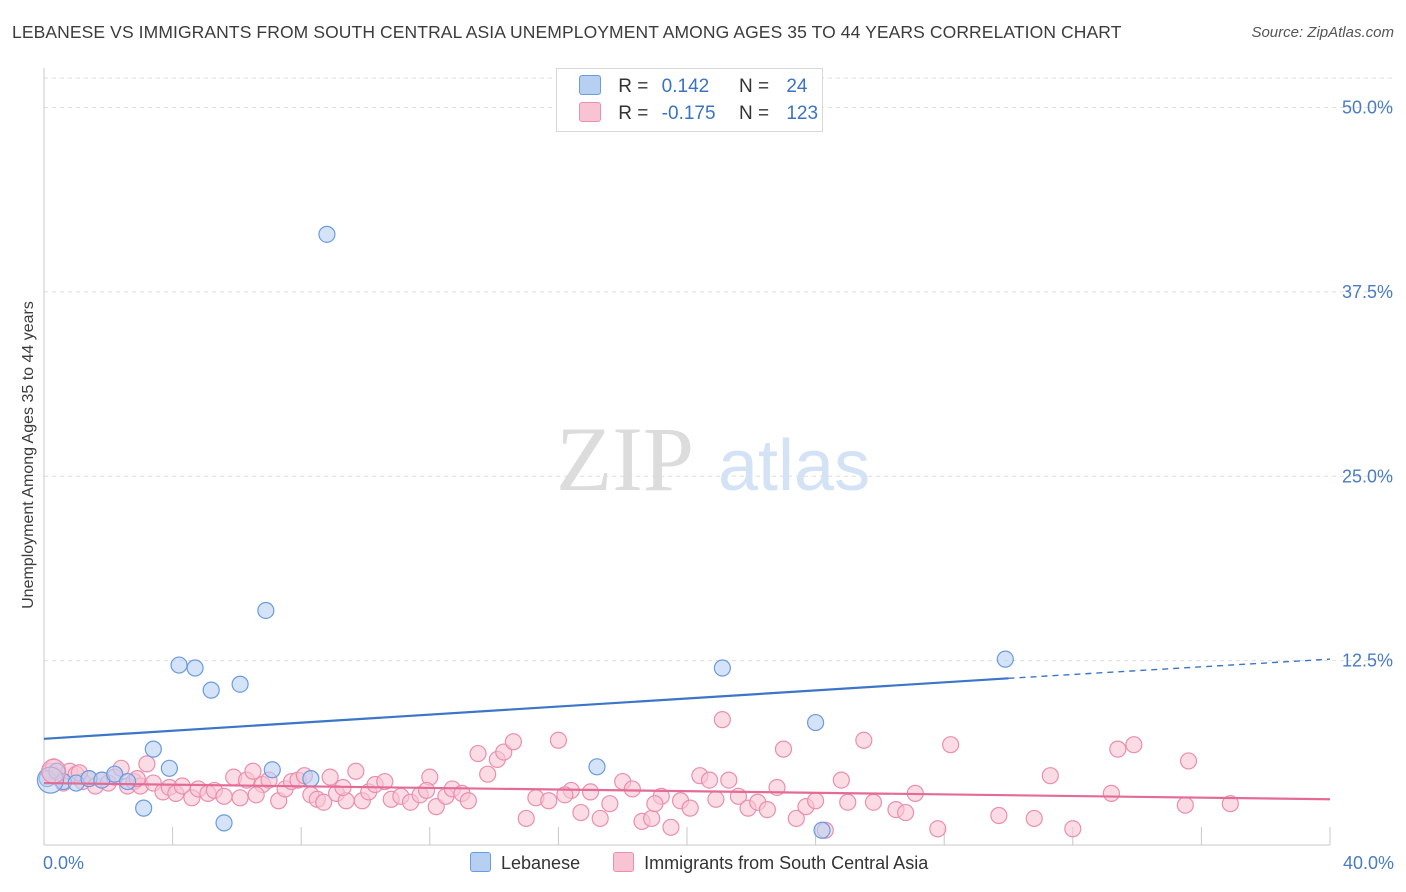 This screenshot has width=1406, height=892. Describe the element at coordinates (797, 86) in the screenshot. I see `legend-n-value: 24` at that location.